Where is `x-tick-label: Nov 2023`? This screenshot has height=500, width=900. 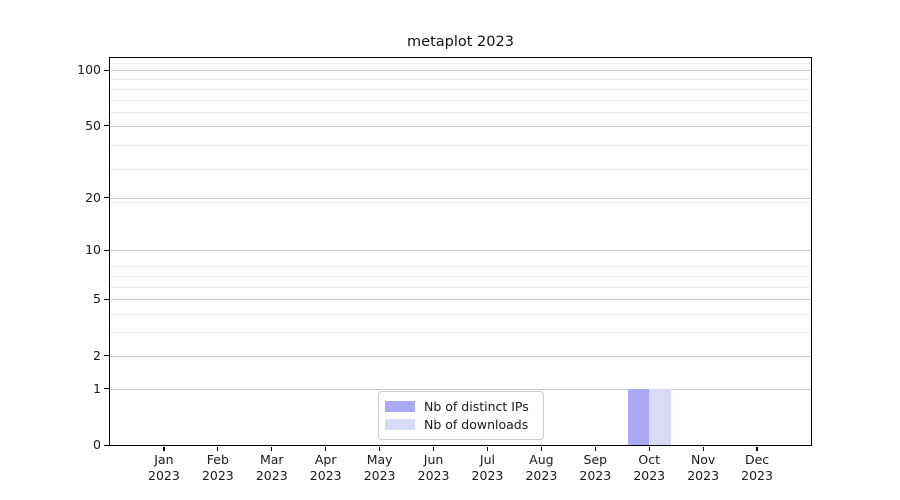
x-tick-label: Nov 2023 is located at coordinates (703, 467).